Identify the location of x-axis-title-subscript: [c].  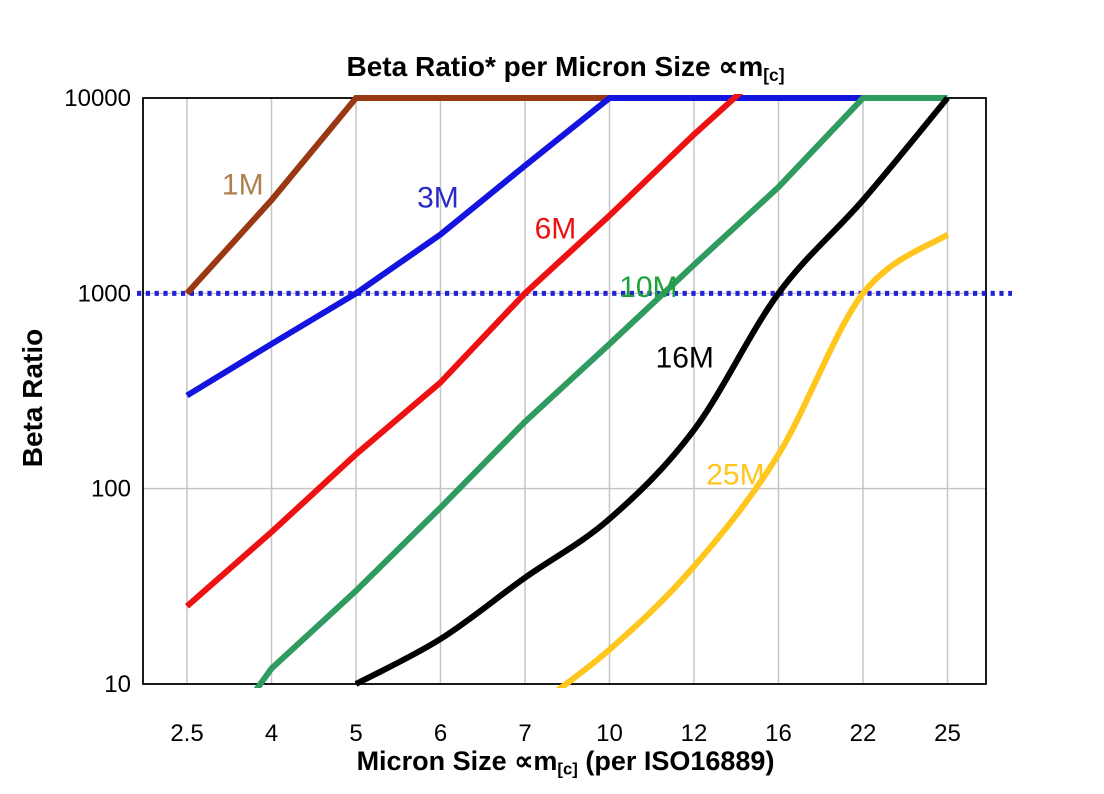
(567, 769).